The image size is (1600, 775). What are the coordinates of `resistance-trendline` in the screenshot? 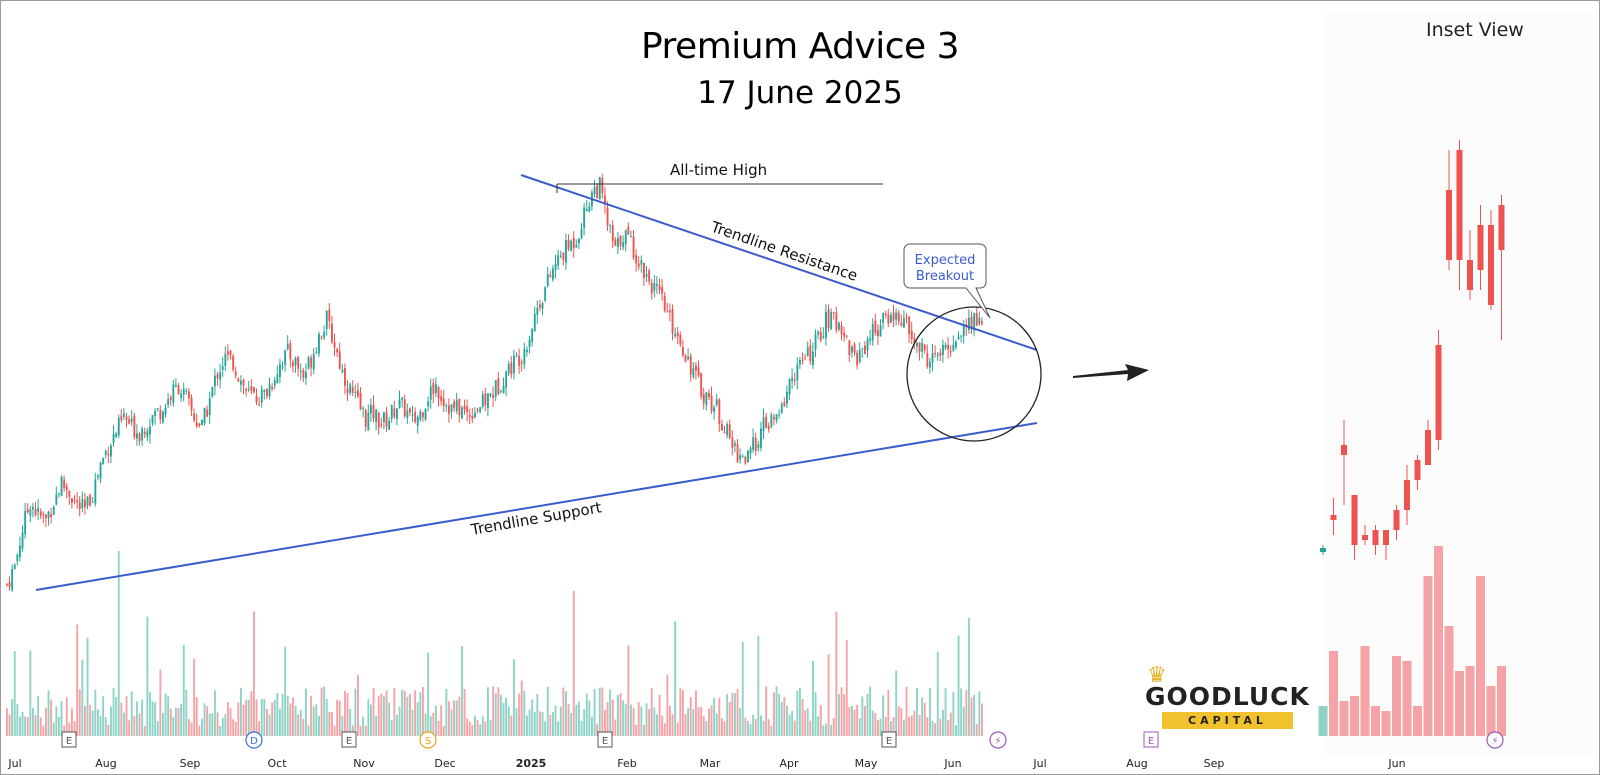 It's located at (779, 262).